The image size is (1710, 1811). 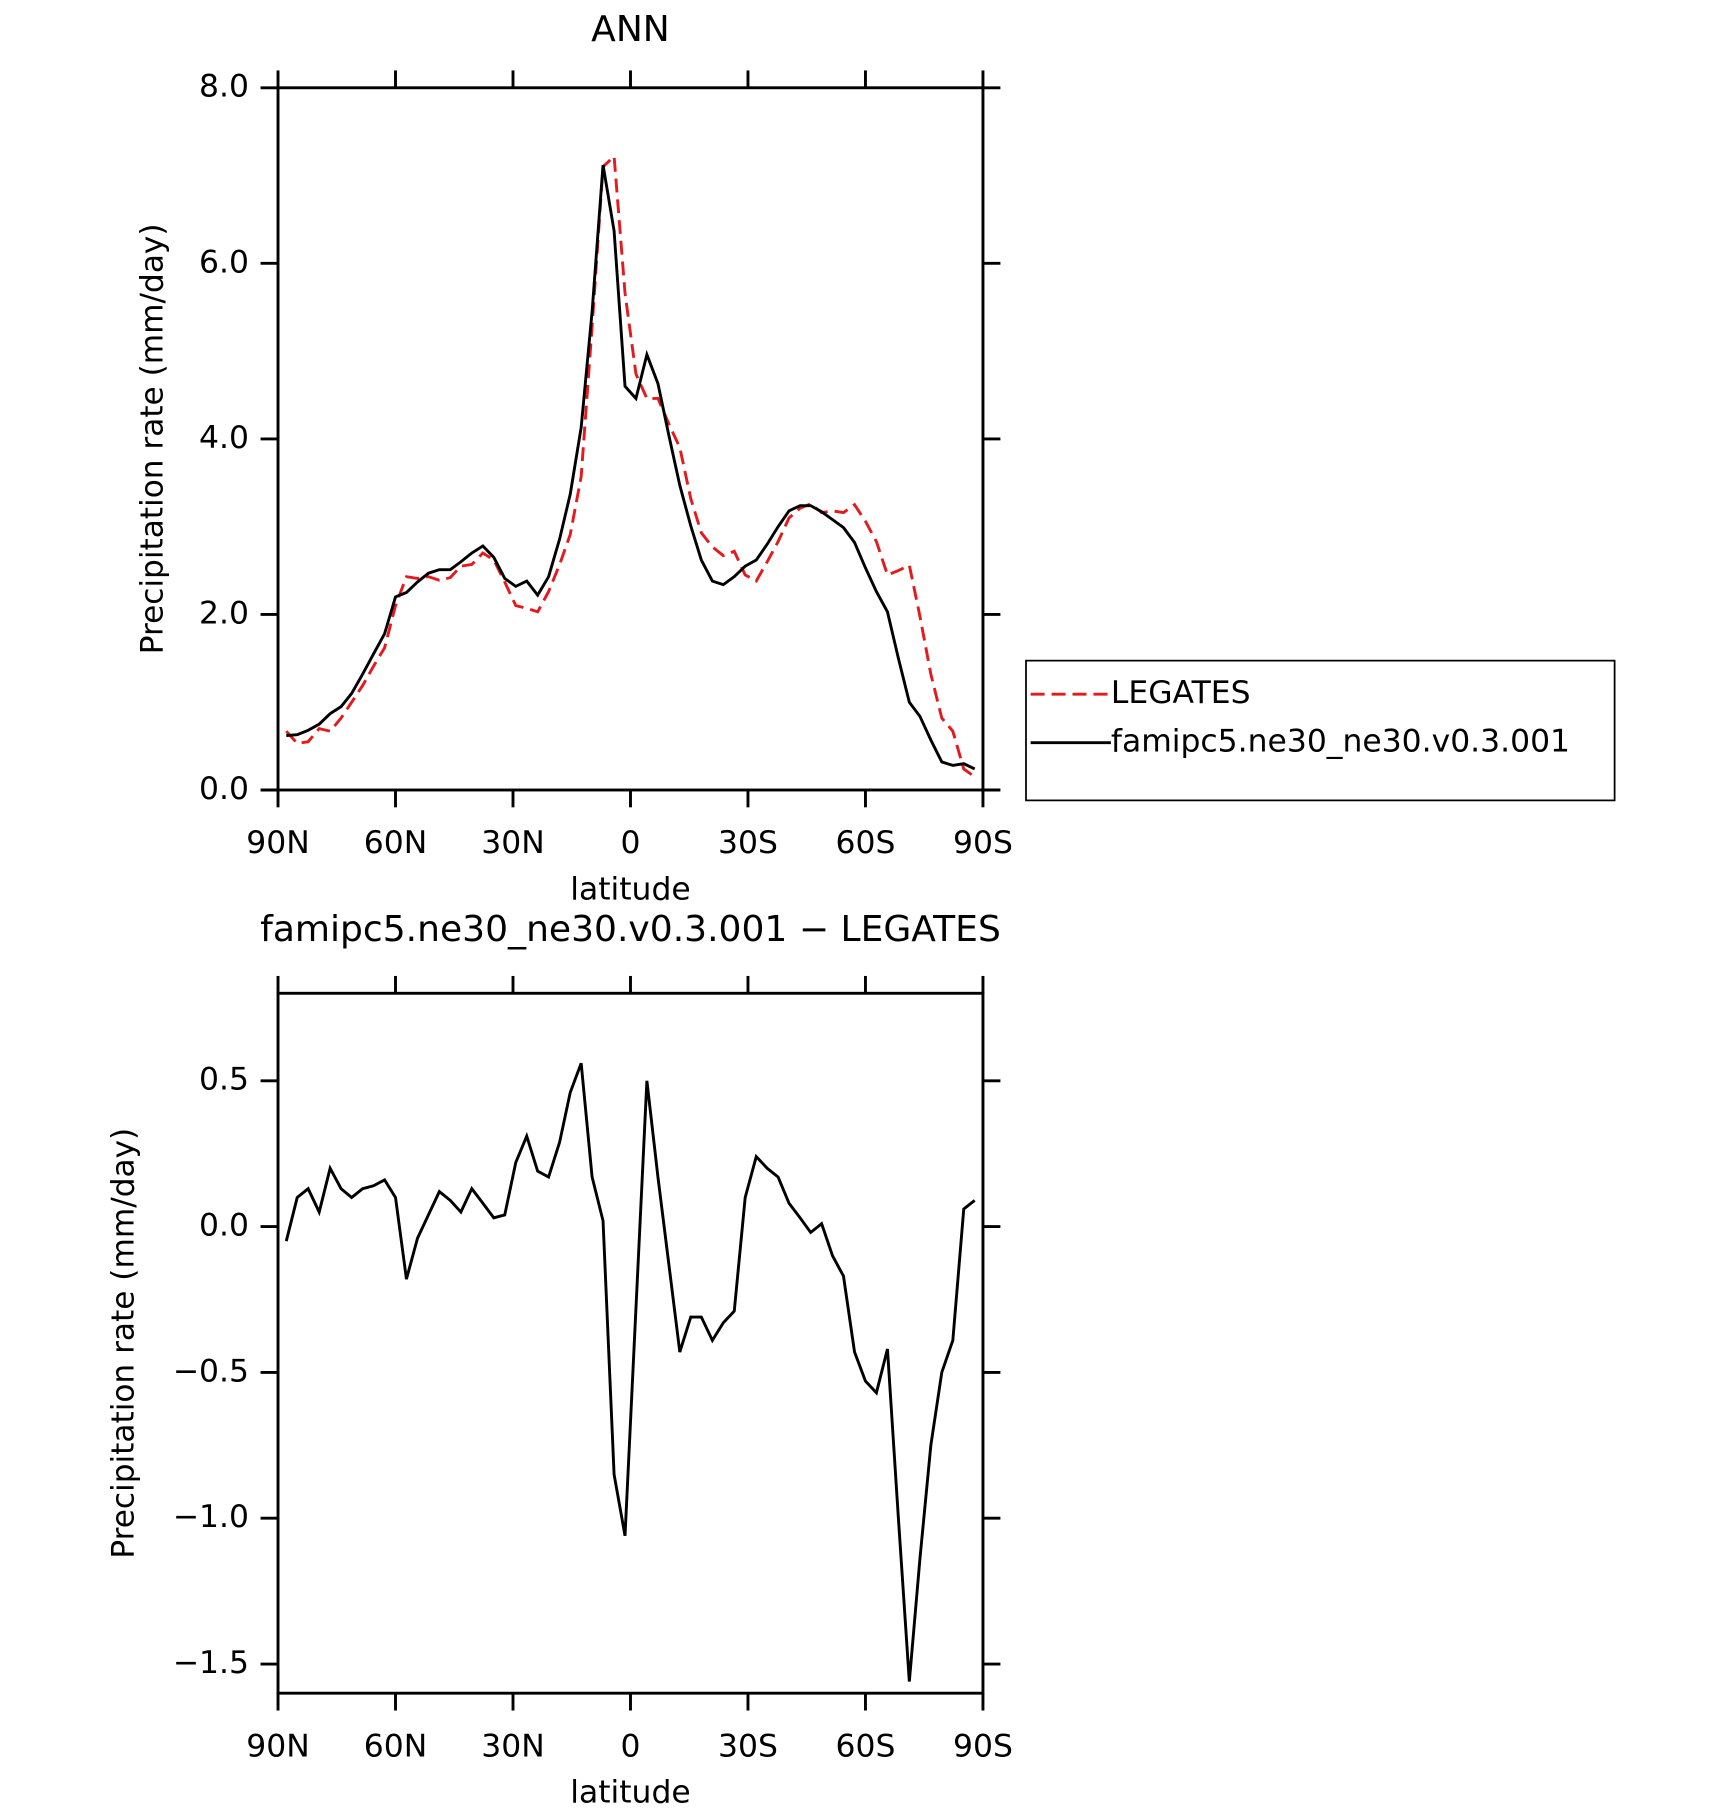 What do you see at coordinates (224, 1080) in the screenshot?
I see `y-tick-label: 0.5` at bounding box center [224, 1080].